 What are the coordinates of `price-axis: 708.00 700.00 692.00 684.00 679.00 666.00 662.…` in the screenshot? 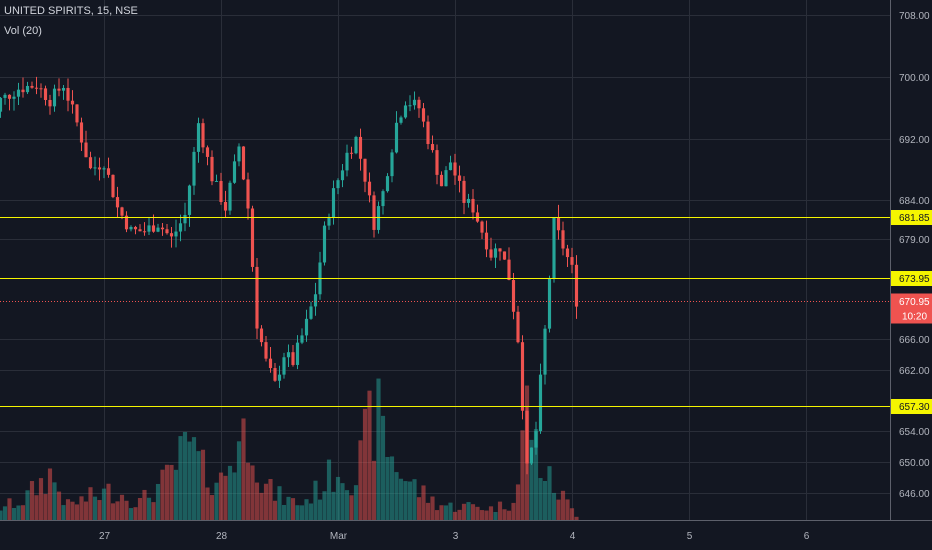 It's located at (911, 275).